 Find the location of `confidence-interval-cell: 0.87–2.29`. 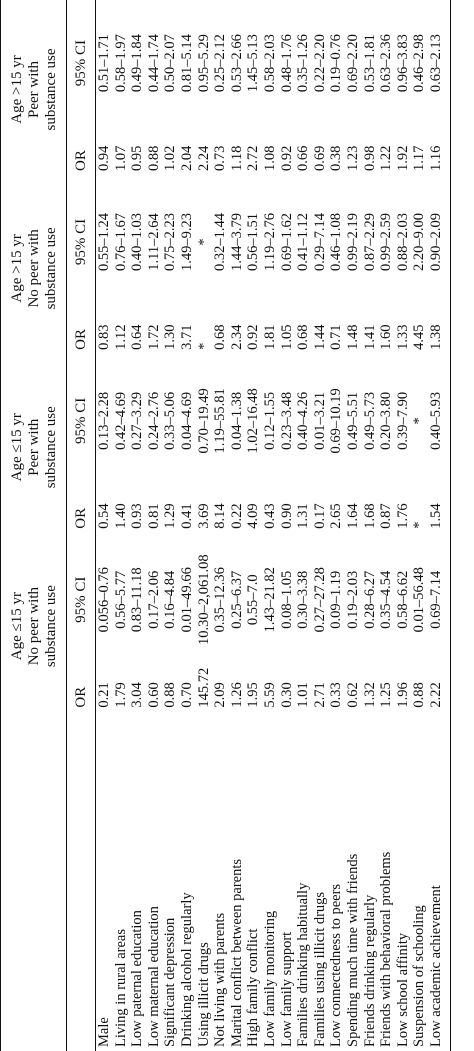

confidence-interval-cell: 0.87–2.29 is located at coordinates (369, 241).